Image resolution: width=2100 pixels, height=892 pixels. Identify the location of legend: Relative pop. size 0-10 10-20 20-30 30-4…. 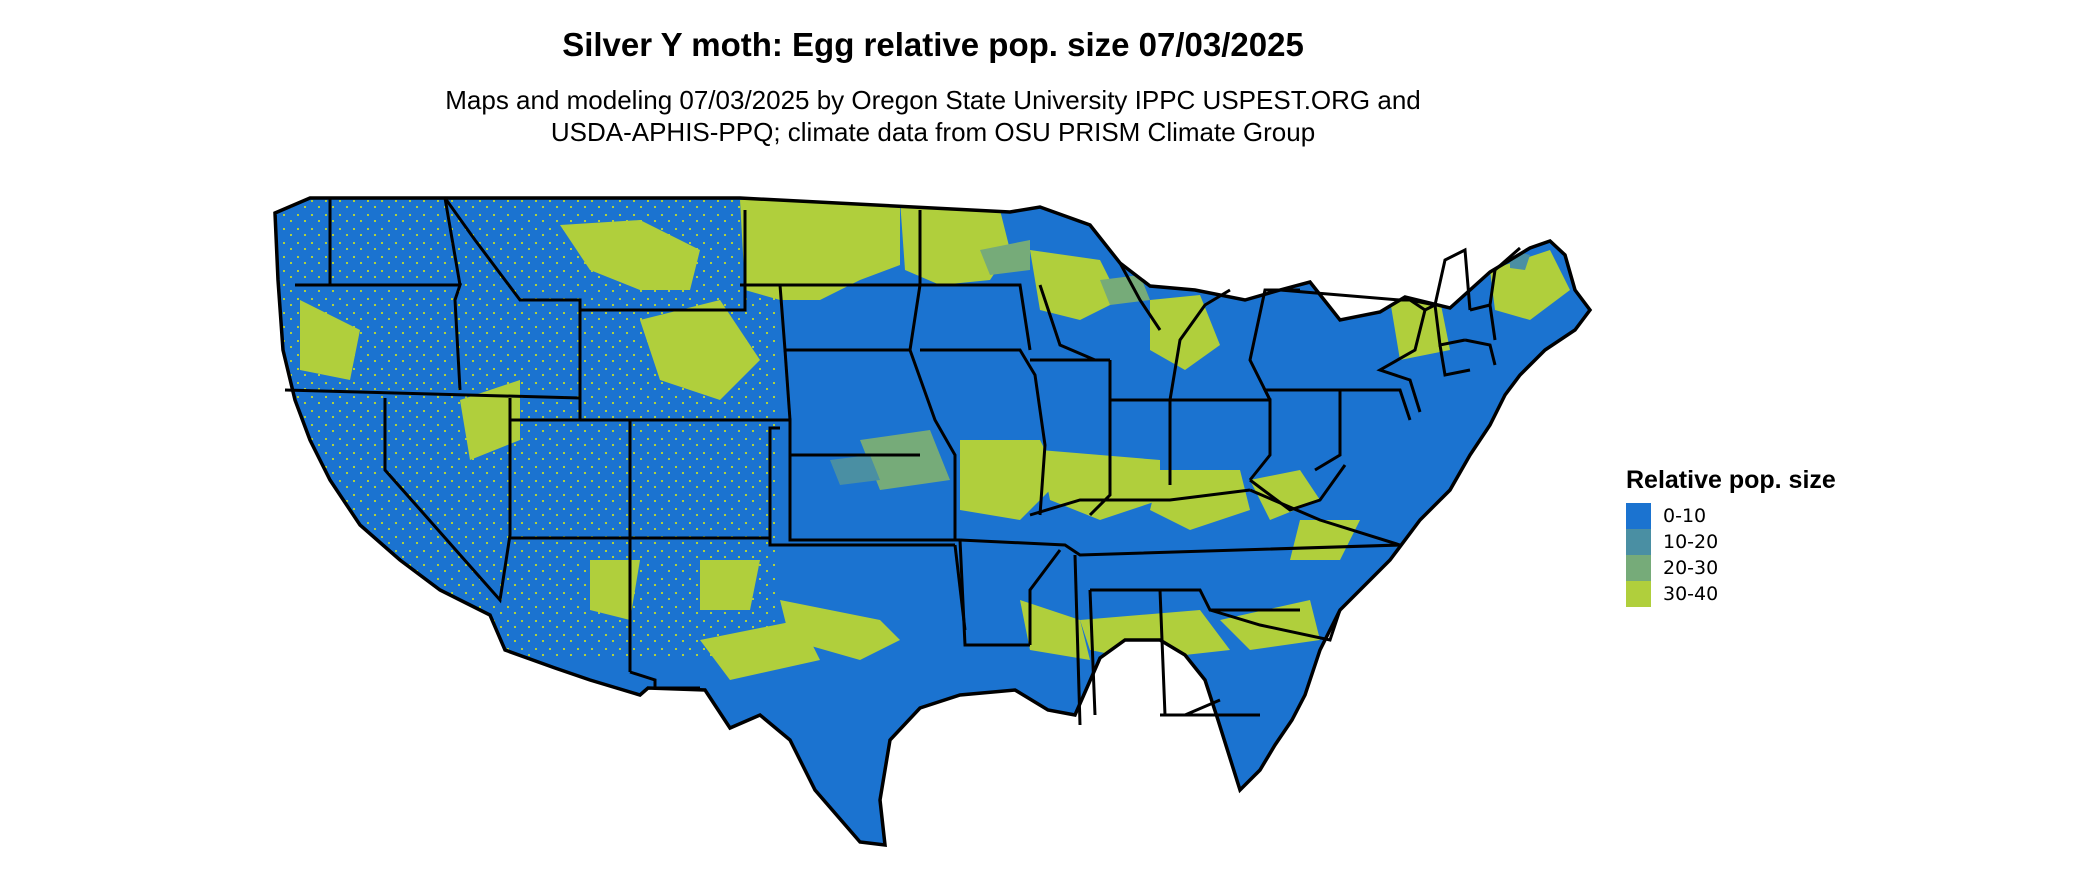
(1731, 536).